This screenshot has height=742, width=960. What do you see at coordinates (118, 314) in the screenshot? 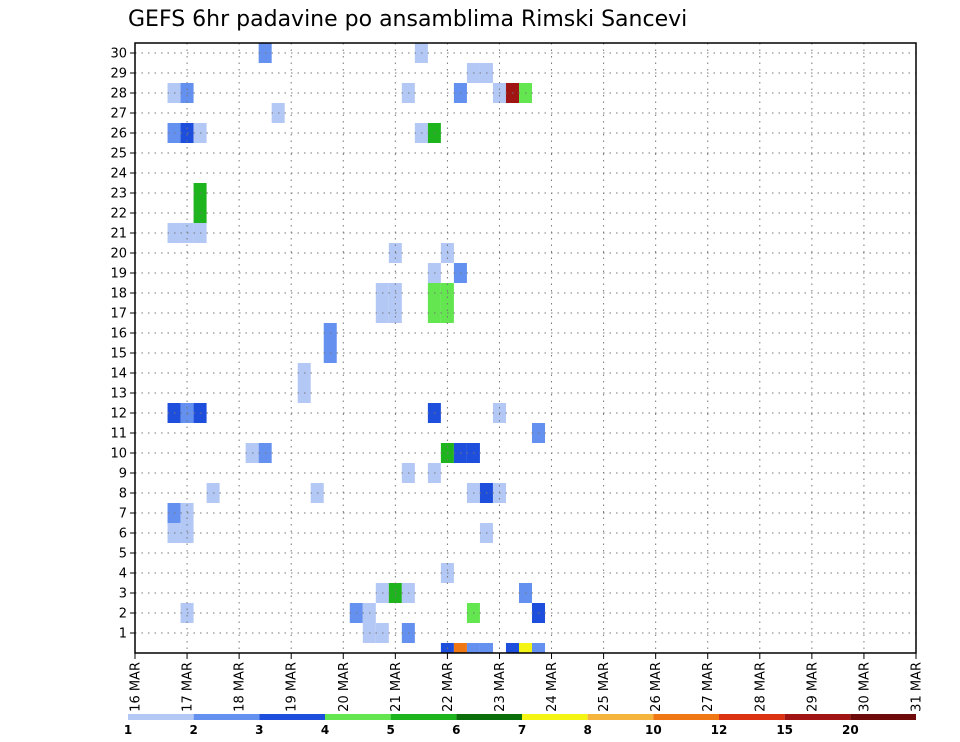
I see `y-tick-label: 17` at bounding box center [118, 314].